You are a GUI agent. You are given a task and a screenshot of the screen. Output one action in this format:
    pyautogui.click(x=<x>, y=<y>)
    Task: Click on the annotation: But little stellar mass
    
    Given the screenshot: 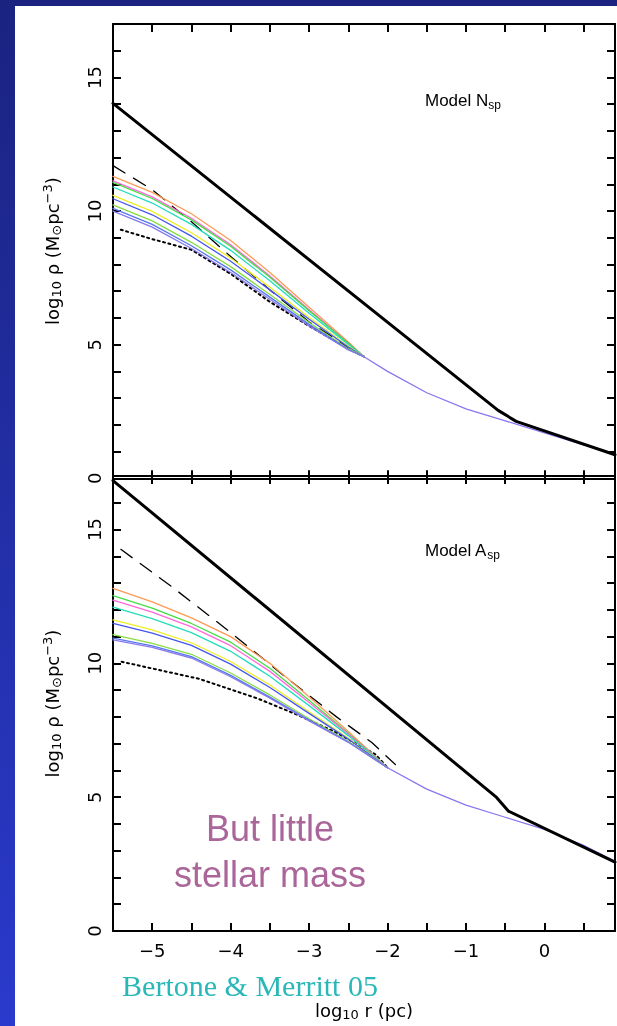 What is the action you would take?
    pyautogui.click(x=270, y=851)
    